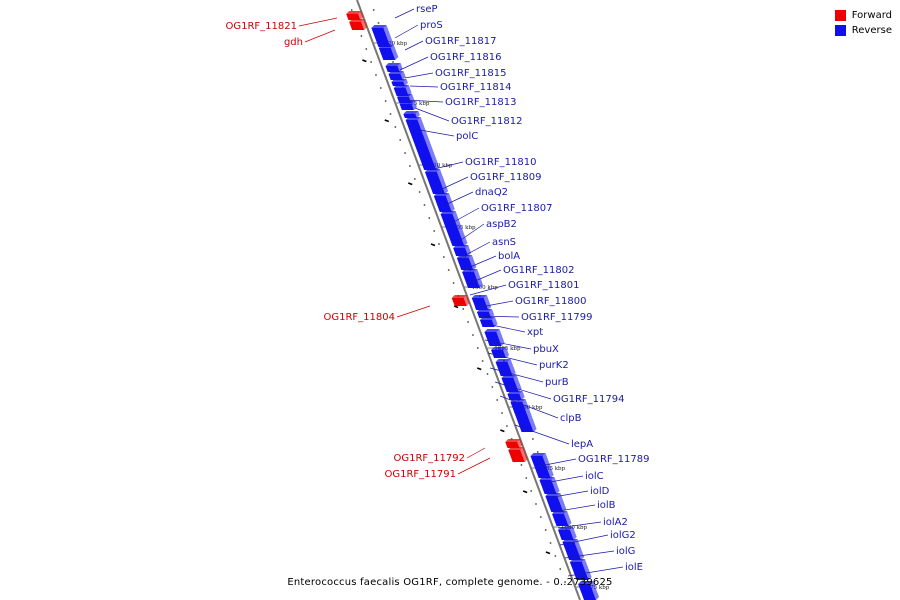 The image size is (900, 600). What do you see at coordinates (871, 15) in the screenshot?
I see `legend-forward-label: Forward` at bounding box center [871, 15].